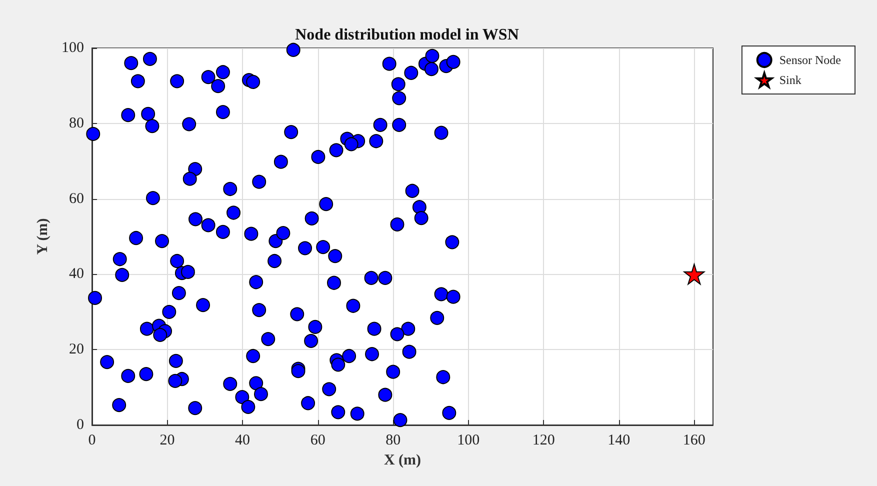  What do you see at coordinates (76, 350) in the screenshot?
I see `y-tick-label: 20` at bounding box center [76, 350].